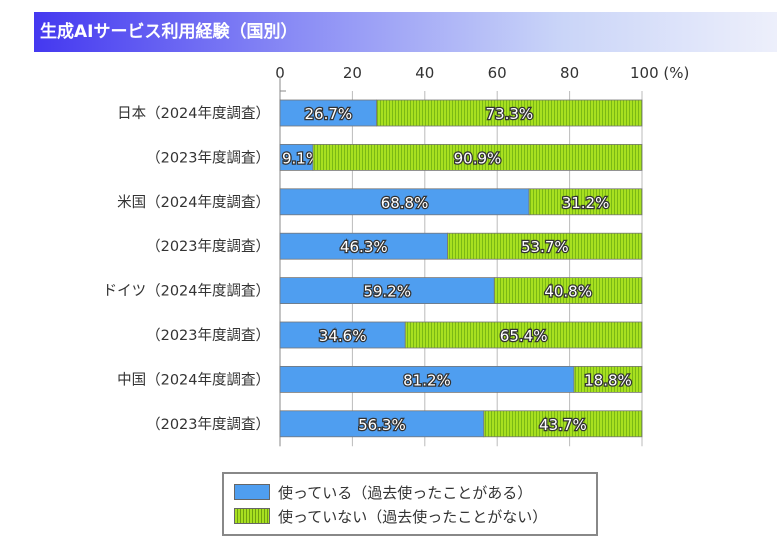 The image size is (777, 550). I want to click on data-label: 90.9%, so click(478, 158).